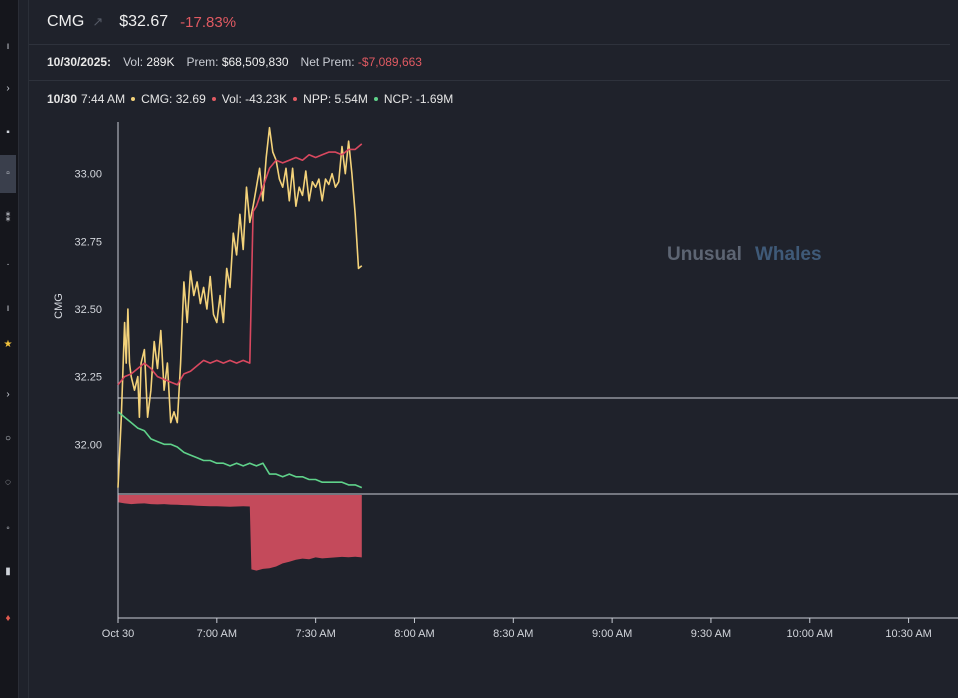 The image size is (958, 698). What do you see at coordinates (202, 62) in the screenshot?
I see `prem-label: Prem:` at bounding box center [202, 62].